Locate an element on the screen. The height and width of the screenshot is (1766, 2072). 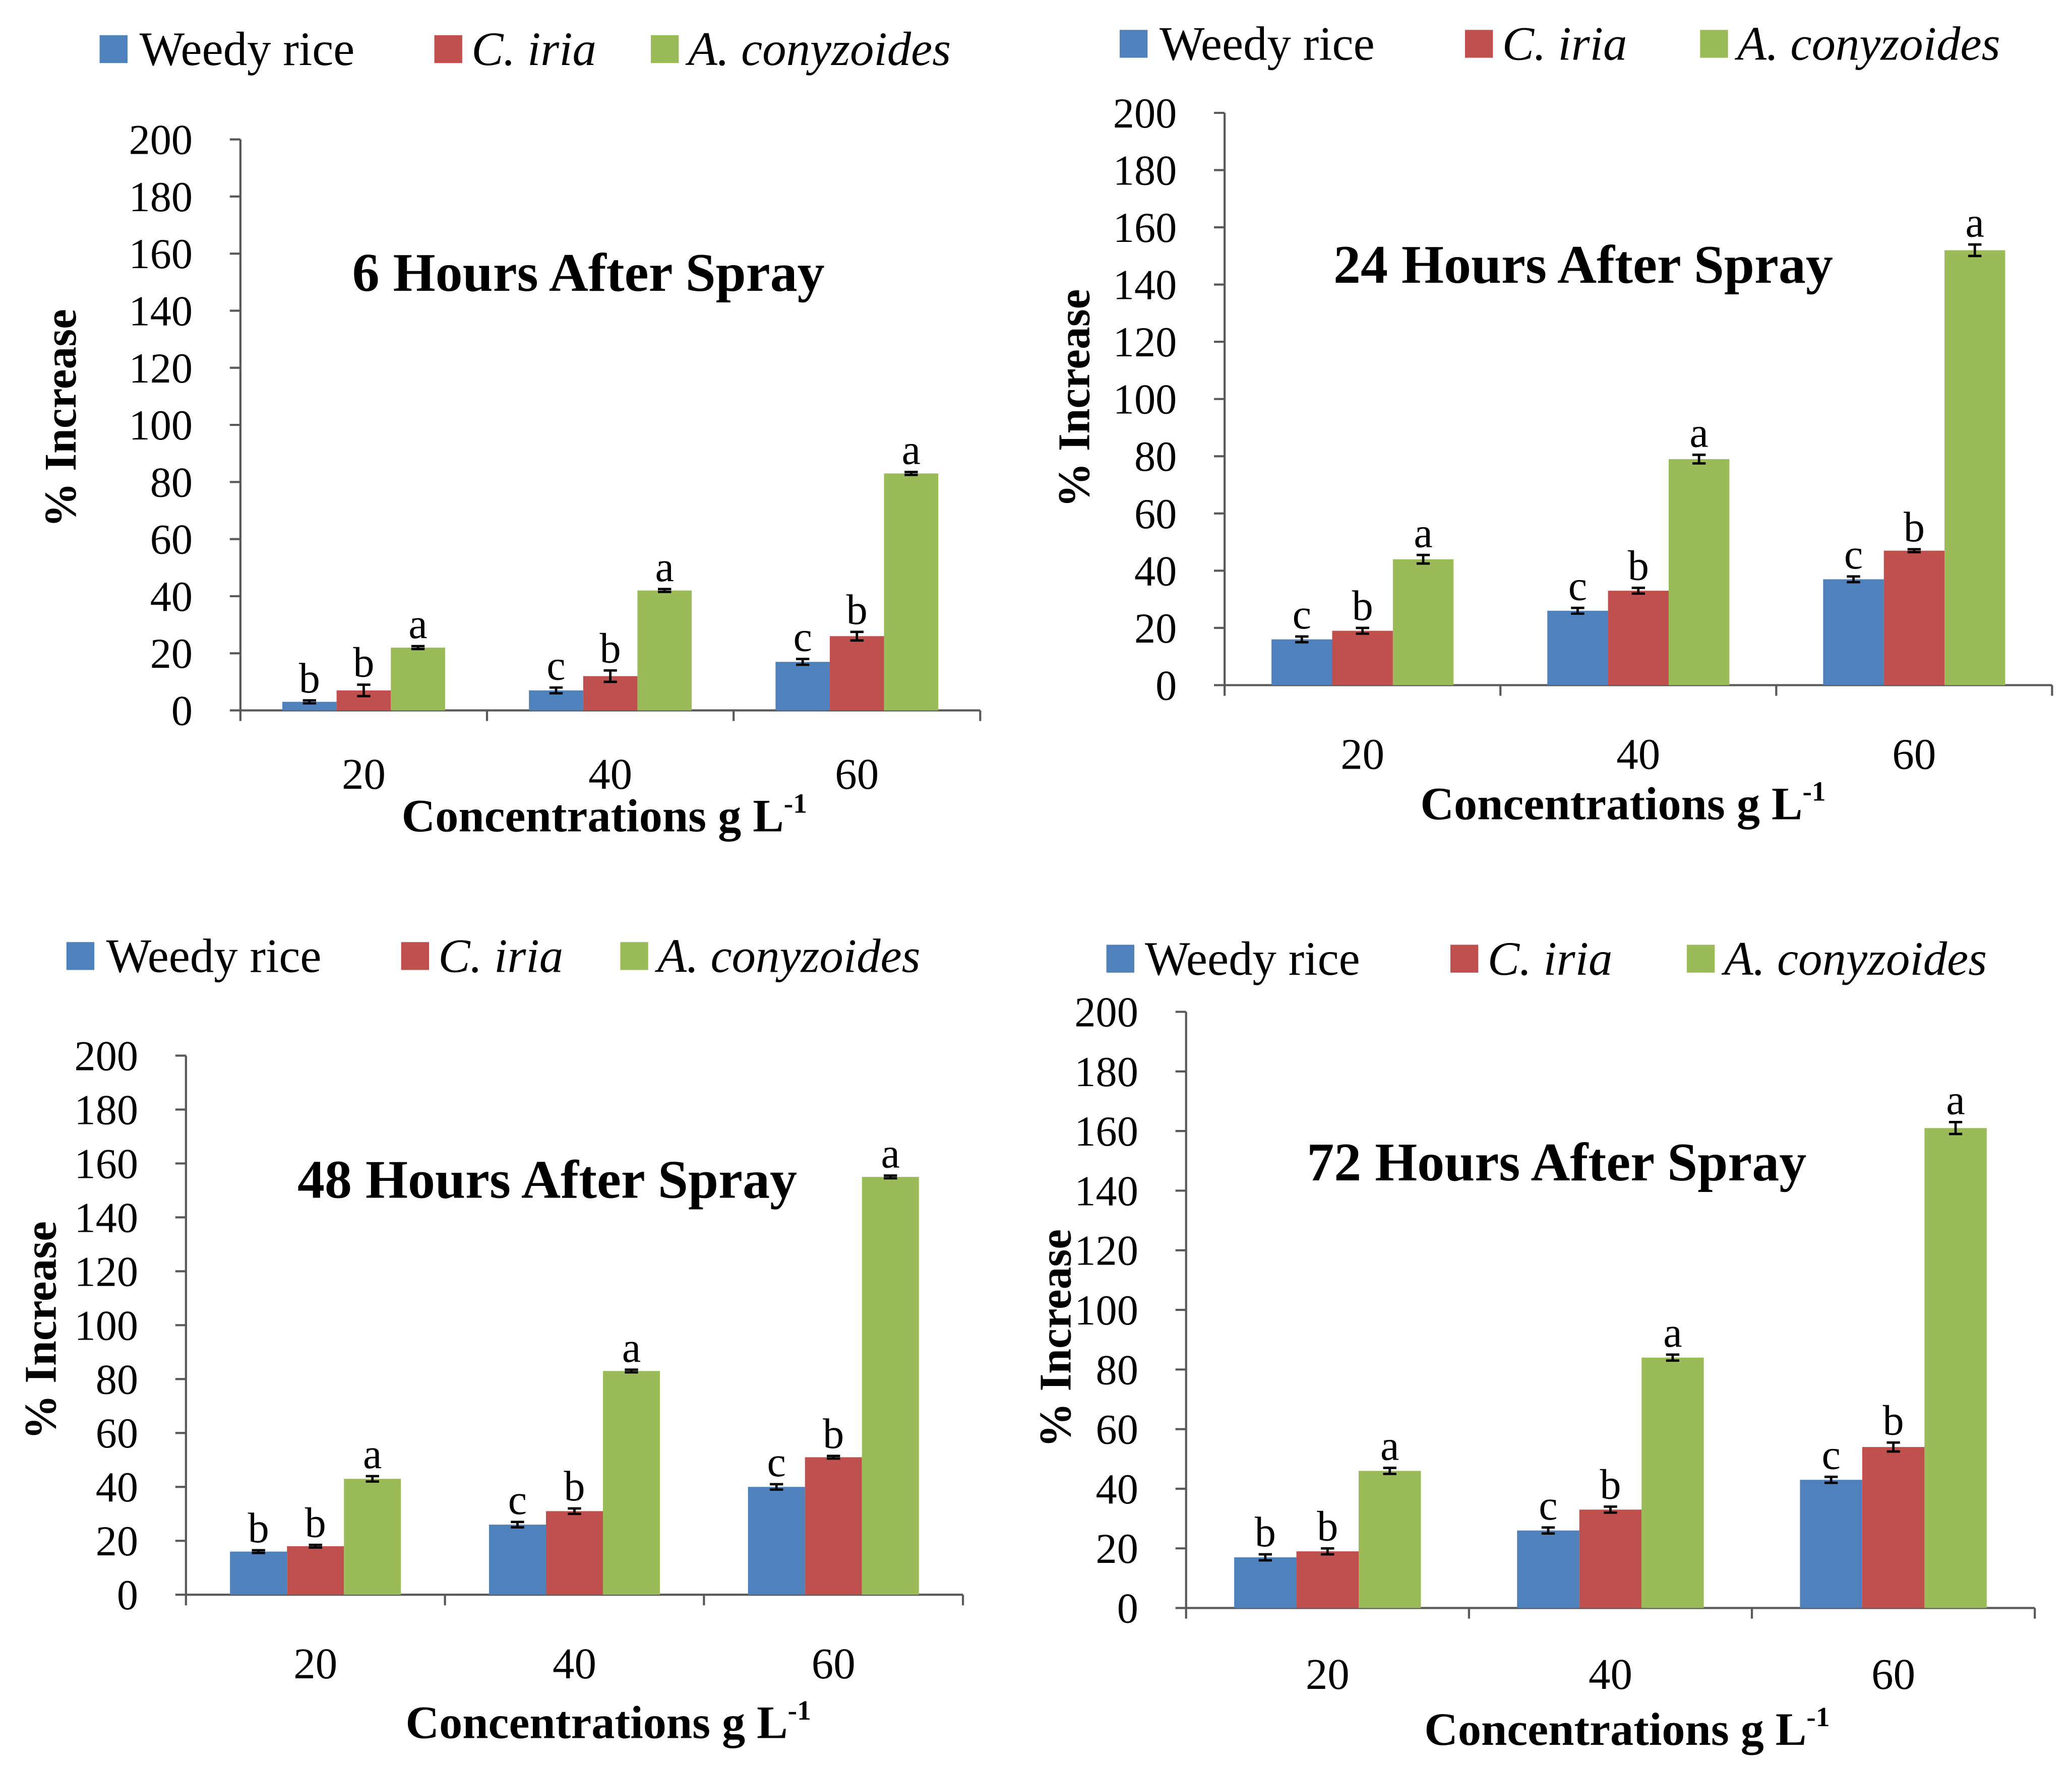
y-tick-label: 160 is located at coordinates (161, 254).